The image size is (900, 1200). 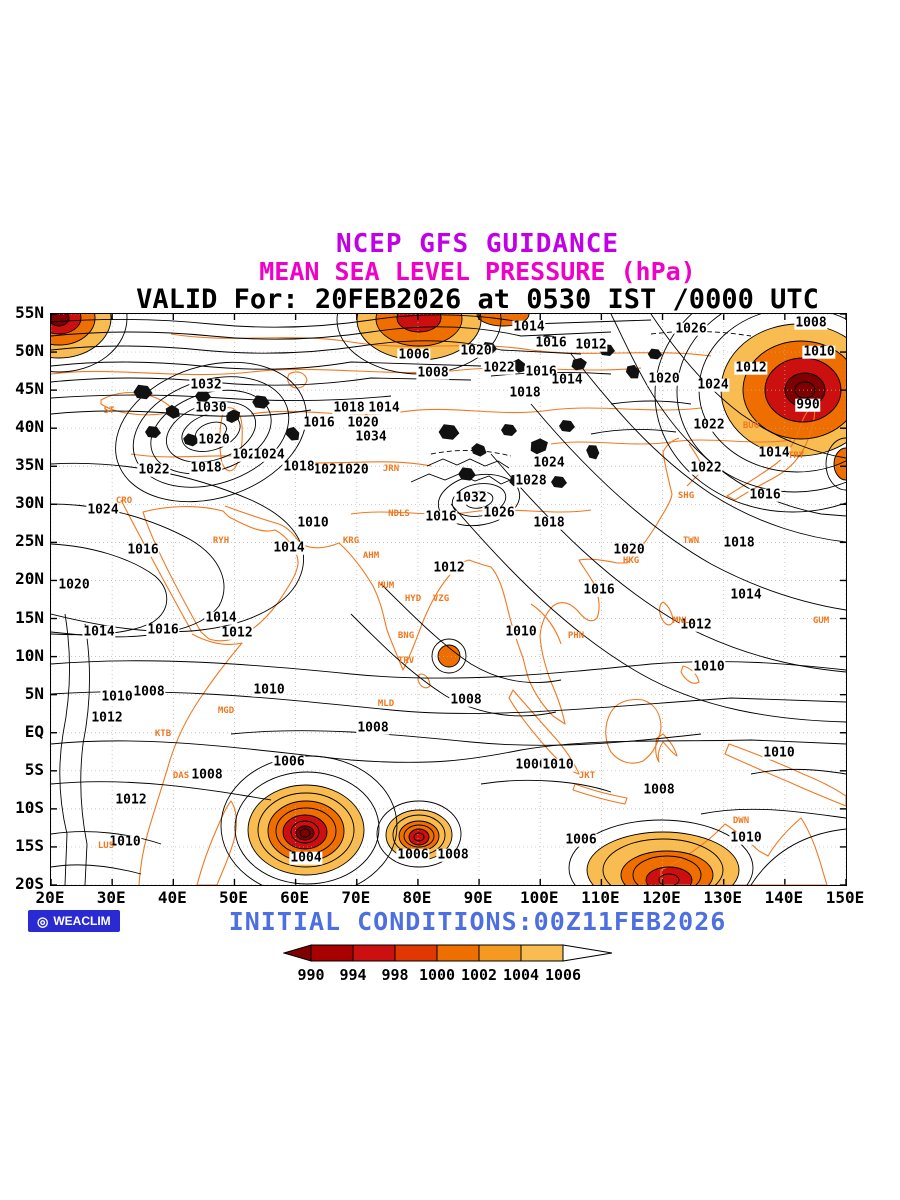 I want to click on weaclim-text: WEACLIM, so click(x=82, y=921).